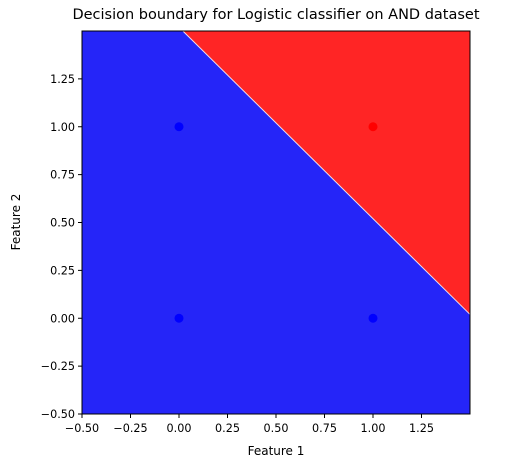 The height and width of the screenshot is (468, 519). I want to click on y-tick-label: 1.00, so click(62, 127).